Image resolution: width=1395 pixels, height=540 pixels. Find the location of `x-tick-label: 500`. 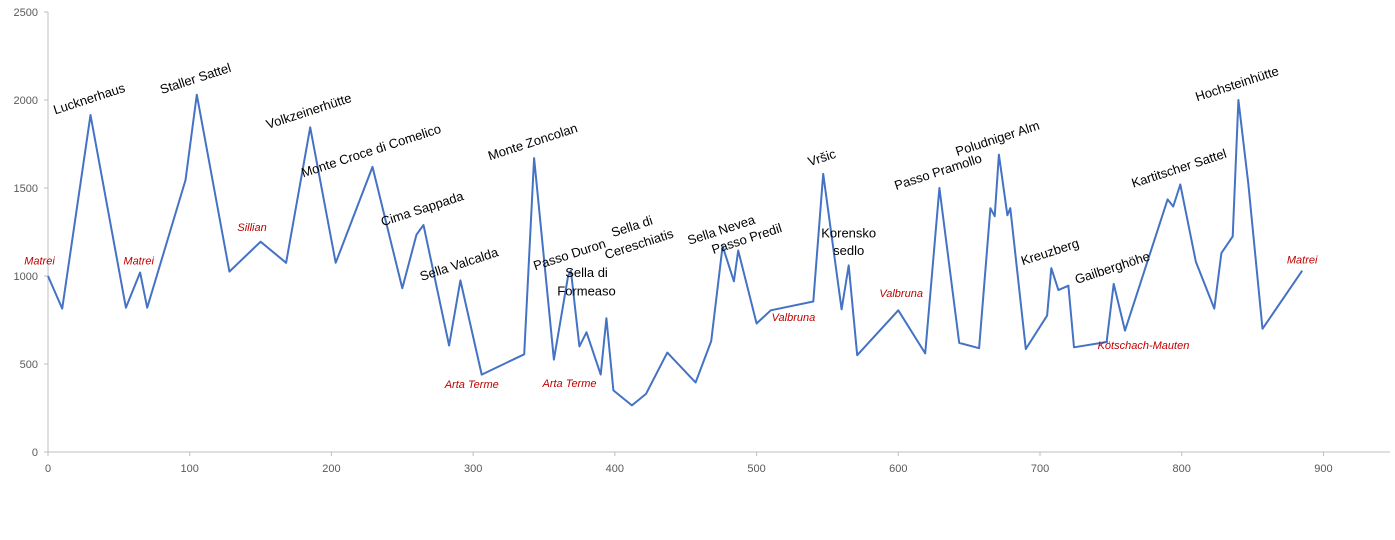

x-tick-label: 500 is located at coordinates (756, 469).